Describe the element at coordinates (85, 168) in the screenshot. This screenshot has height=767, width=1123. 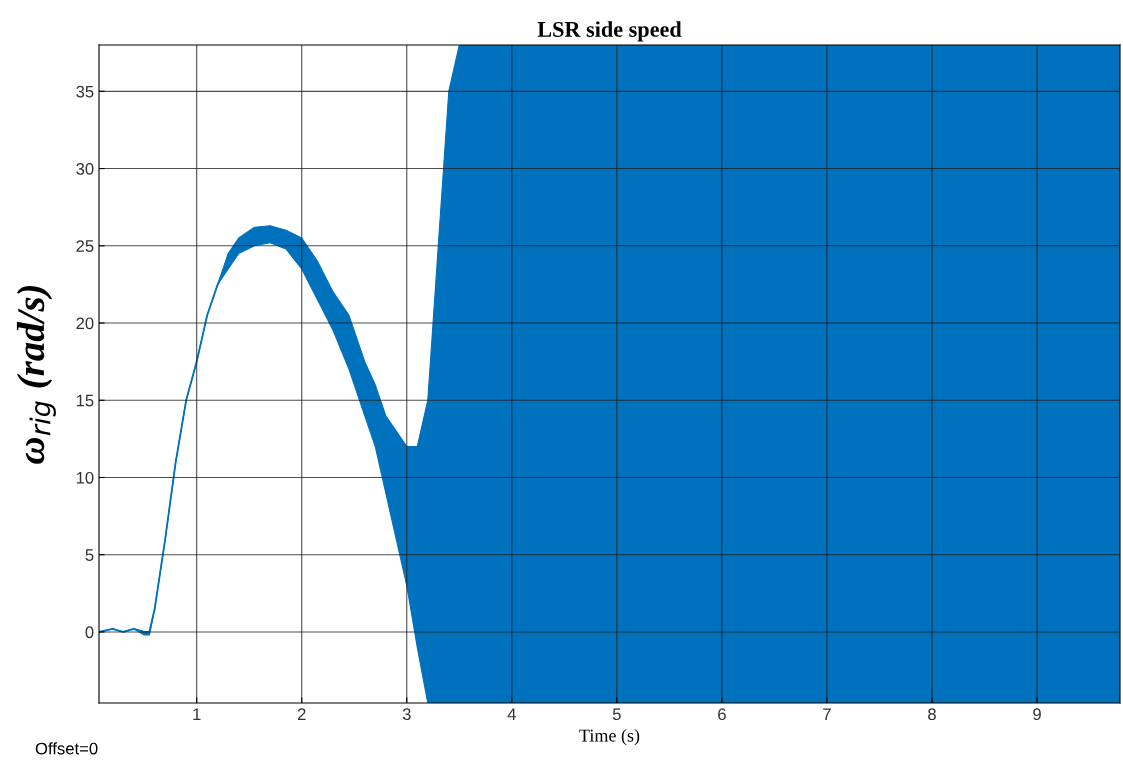
I see `y-tick-label: 30` at that location.